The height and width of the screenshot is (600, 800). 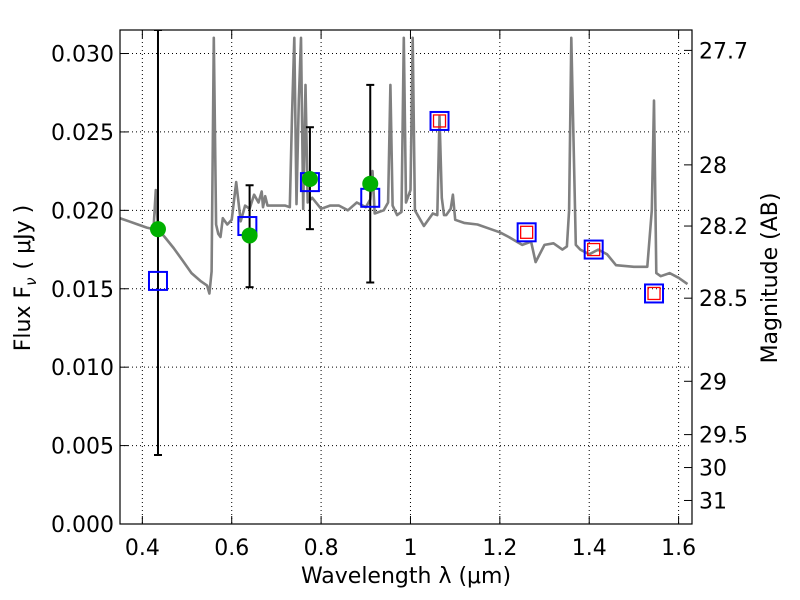 What do you see at coordinates (723, 51) in the screenshot?
I see `y2-tick-label: 27.7` at bounding box center [723, 51].